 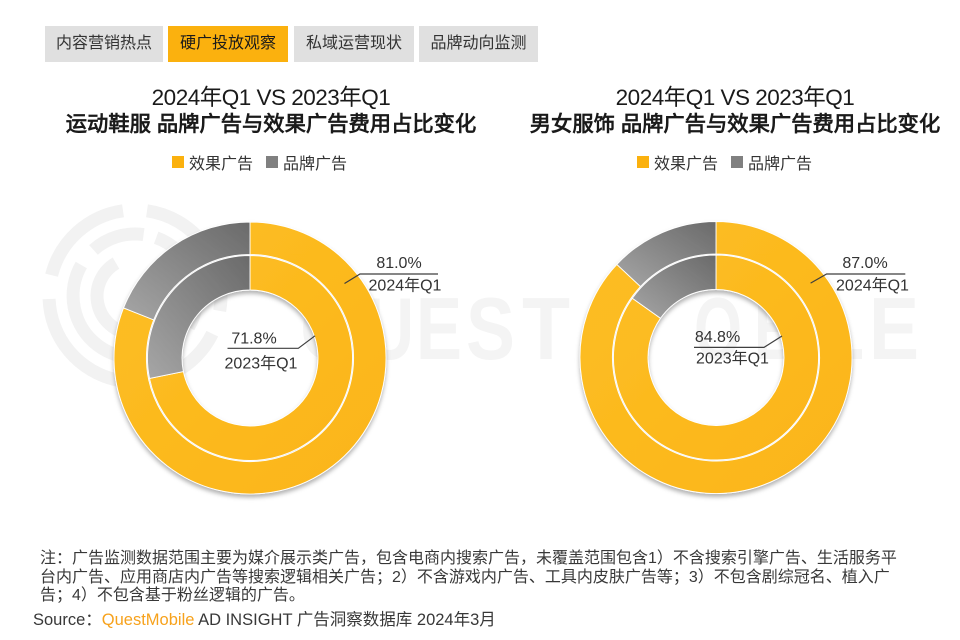 I want to click on svg-text: S, so click(x=490, y=328).